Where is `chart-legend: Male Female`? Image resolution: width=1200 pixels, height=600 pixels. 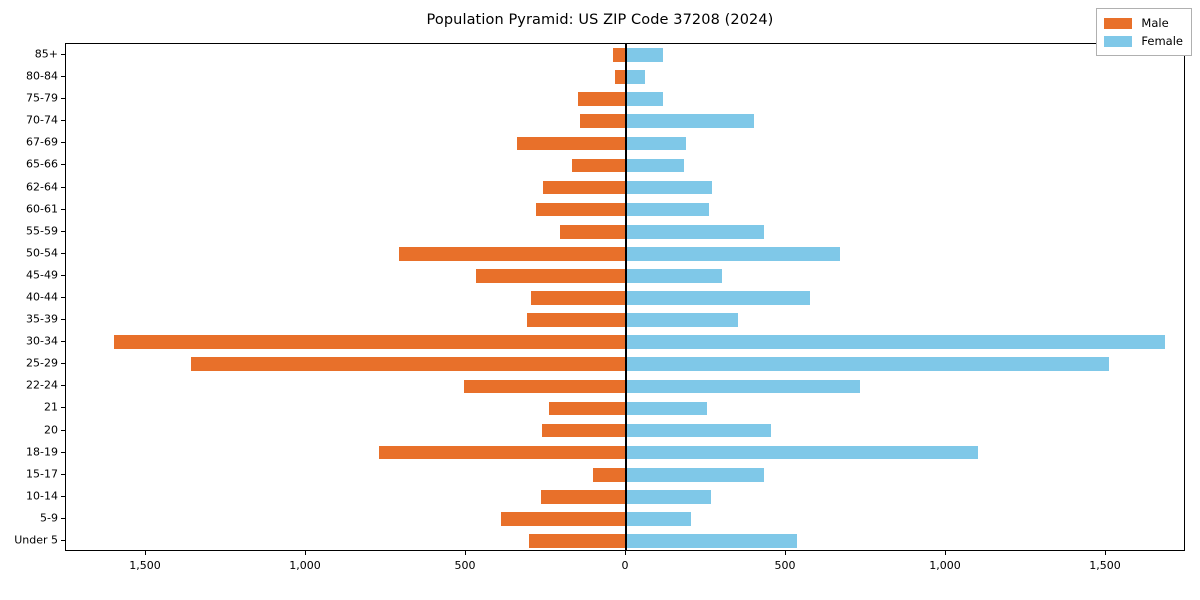 chart-legend: Male Female is located at coordinates (1144, 32).